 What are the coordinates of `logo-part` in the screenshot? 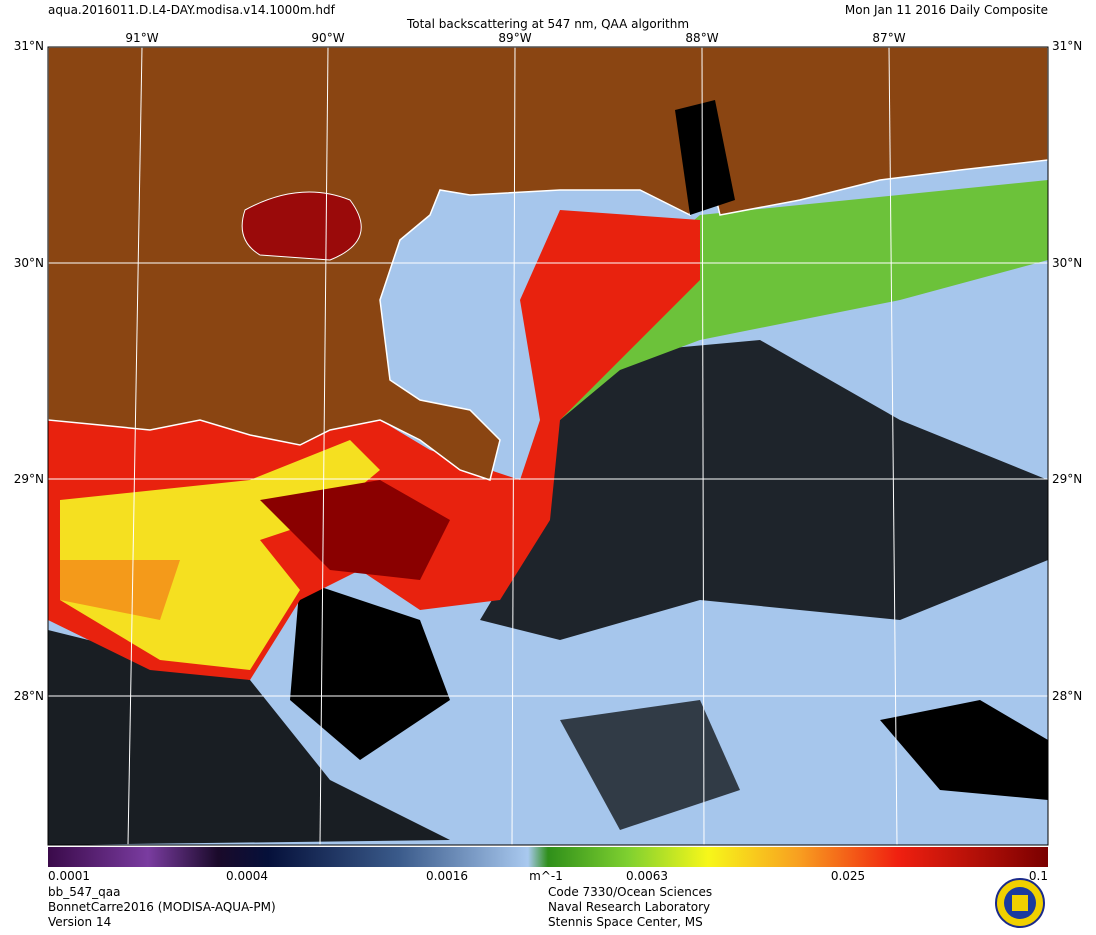 It's located at (1020, 903).